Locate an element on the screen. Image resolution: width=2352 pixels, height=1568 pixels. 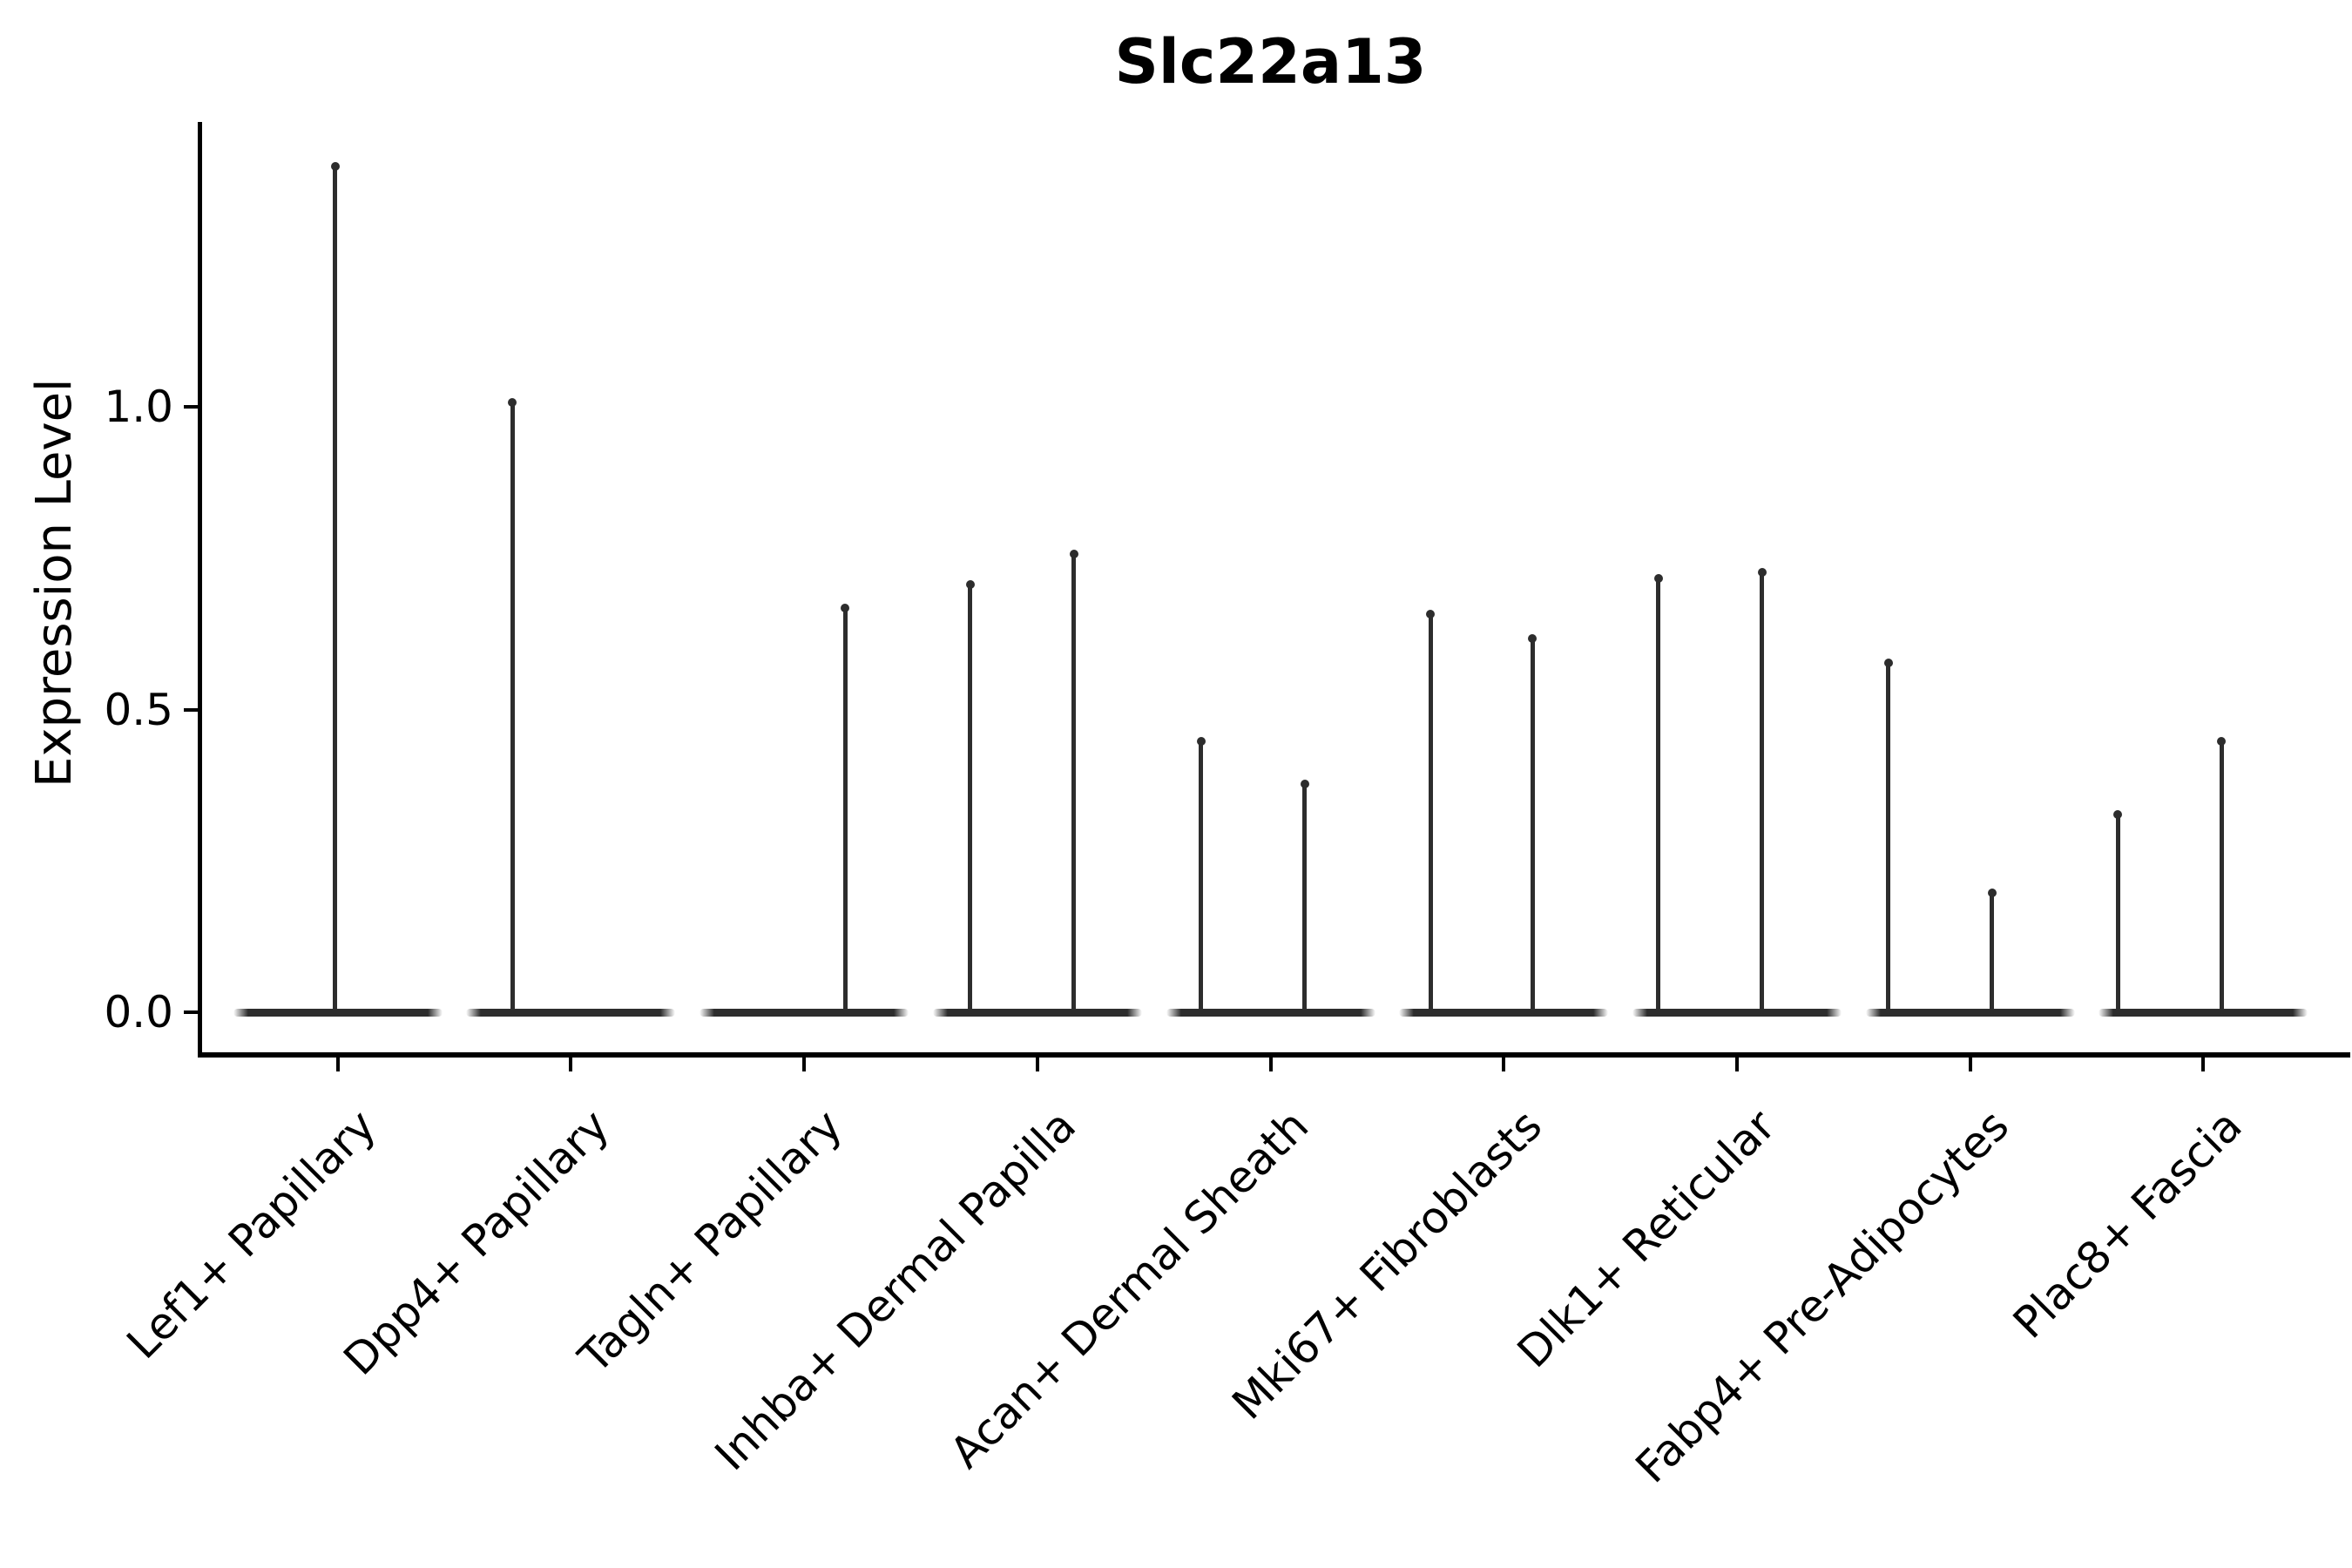
y-tick-label: 0.0 is located at coordinates (138, 1012).